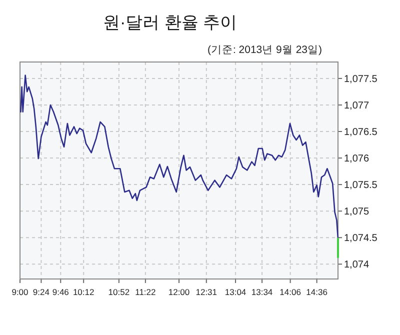 The width and height of the screenshot is (400, 335). What do you see at coordinates (41, 292) in the screenshot?
I see `x-tick-label: 9:24` at bounding box center [41, 292].